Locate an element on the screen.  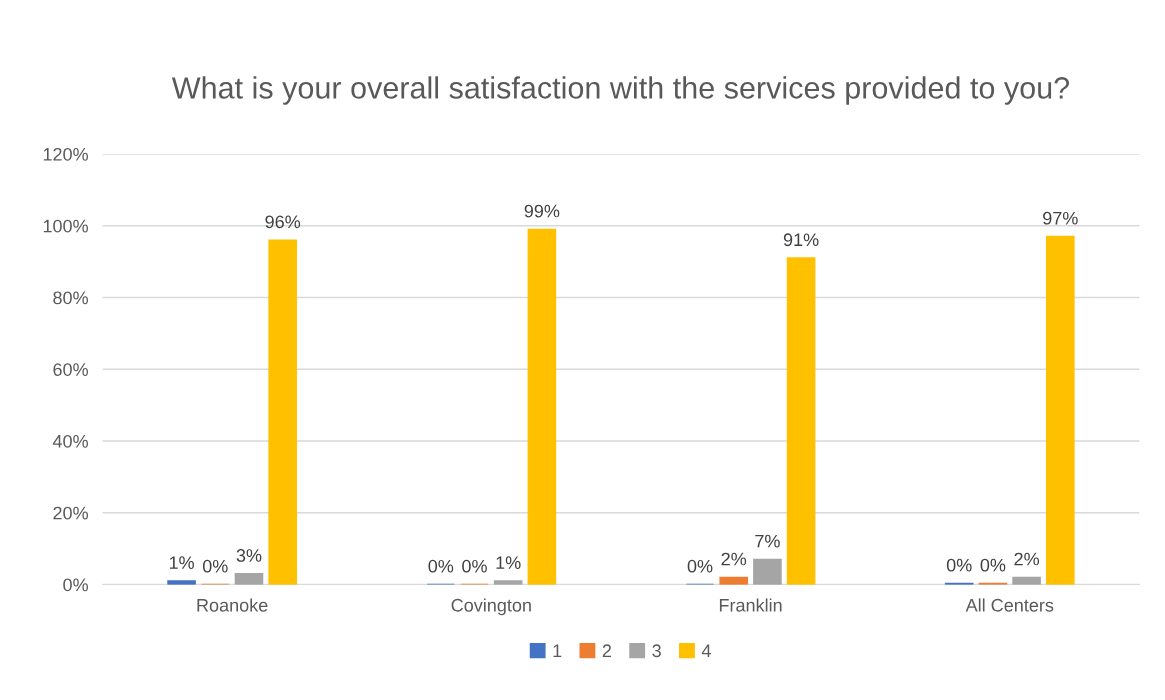
data-label: 99% is located at coordinates (542, 211).